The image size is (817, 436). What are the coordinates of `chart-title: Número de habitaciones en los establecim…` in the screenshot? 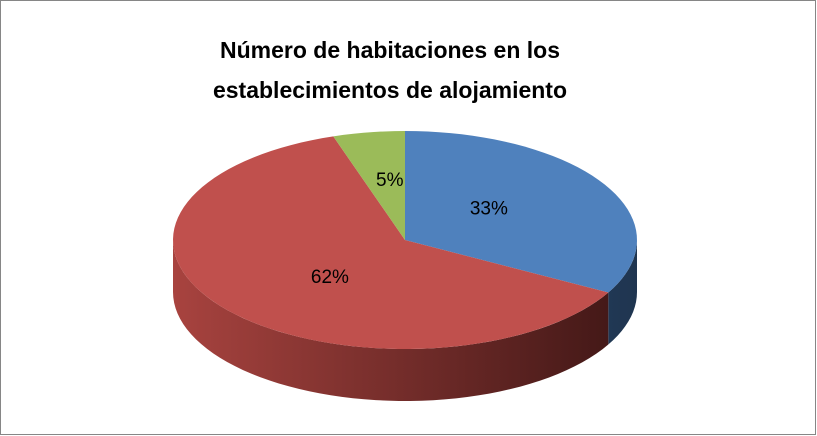 It's located at (390, 70).